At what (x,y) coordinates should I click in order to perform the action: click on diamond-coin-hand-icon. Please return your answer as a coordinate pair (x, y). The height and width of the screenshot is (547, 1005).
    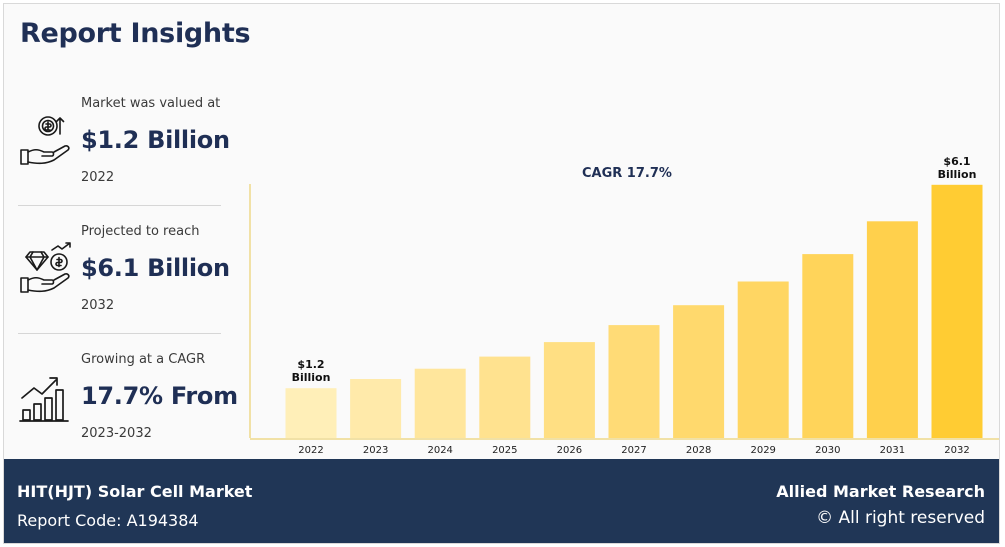
    Looking at the image, I should click on (45, 267).